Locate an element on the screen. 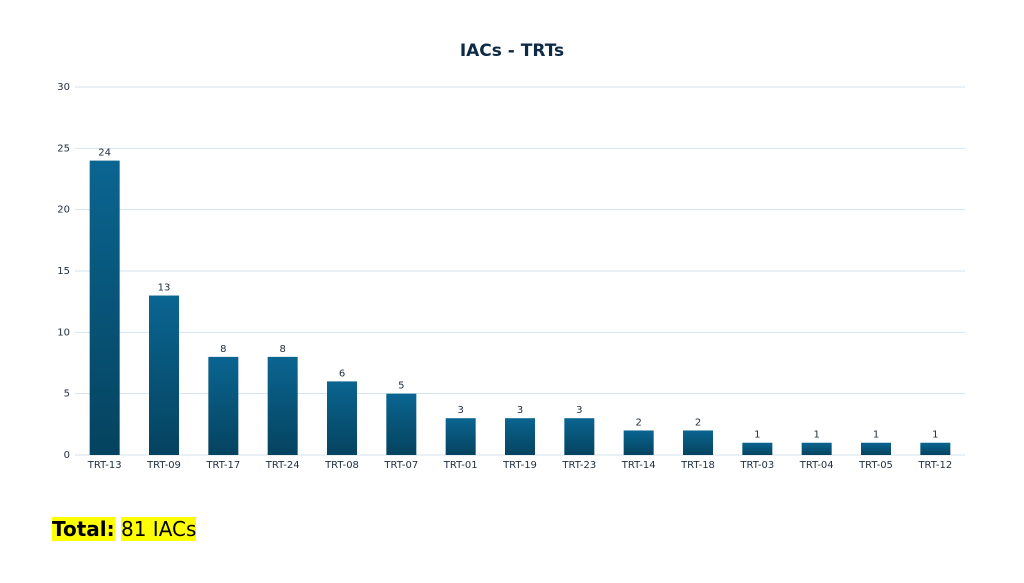 The height and width of the screenshot is (583, 1024). footer: Total: 81 IACs is located at coordinates (124, 529).